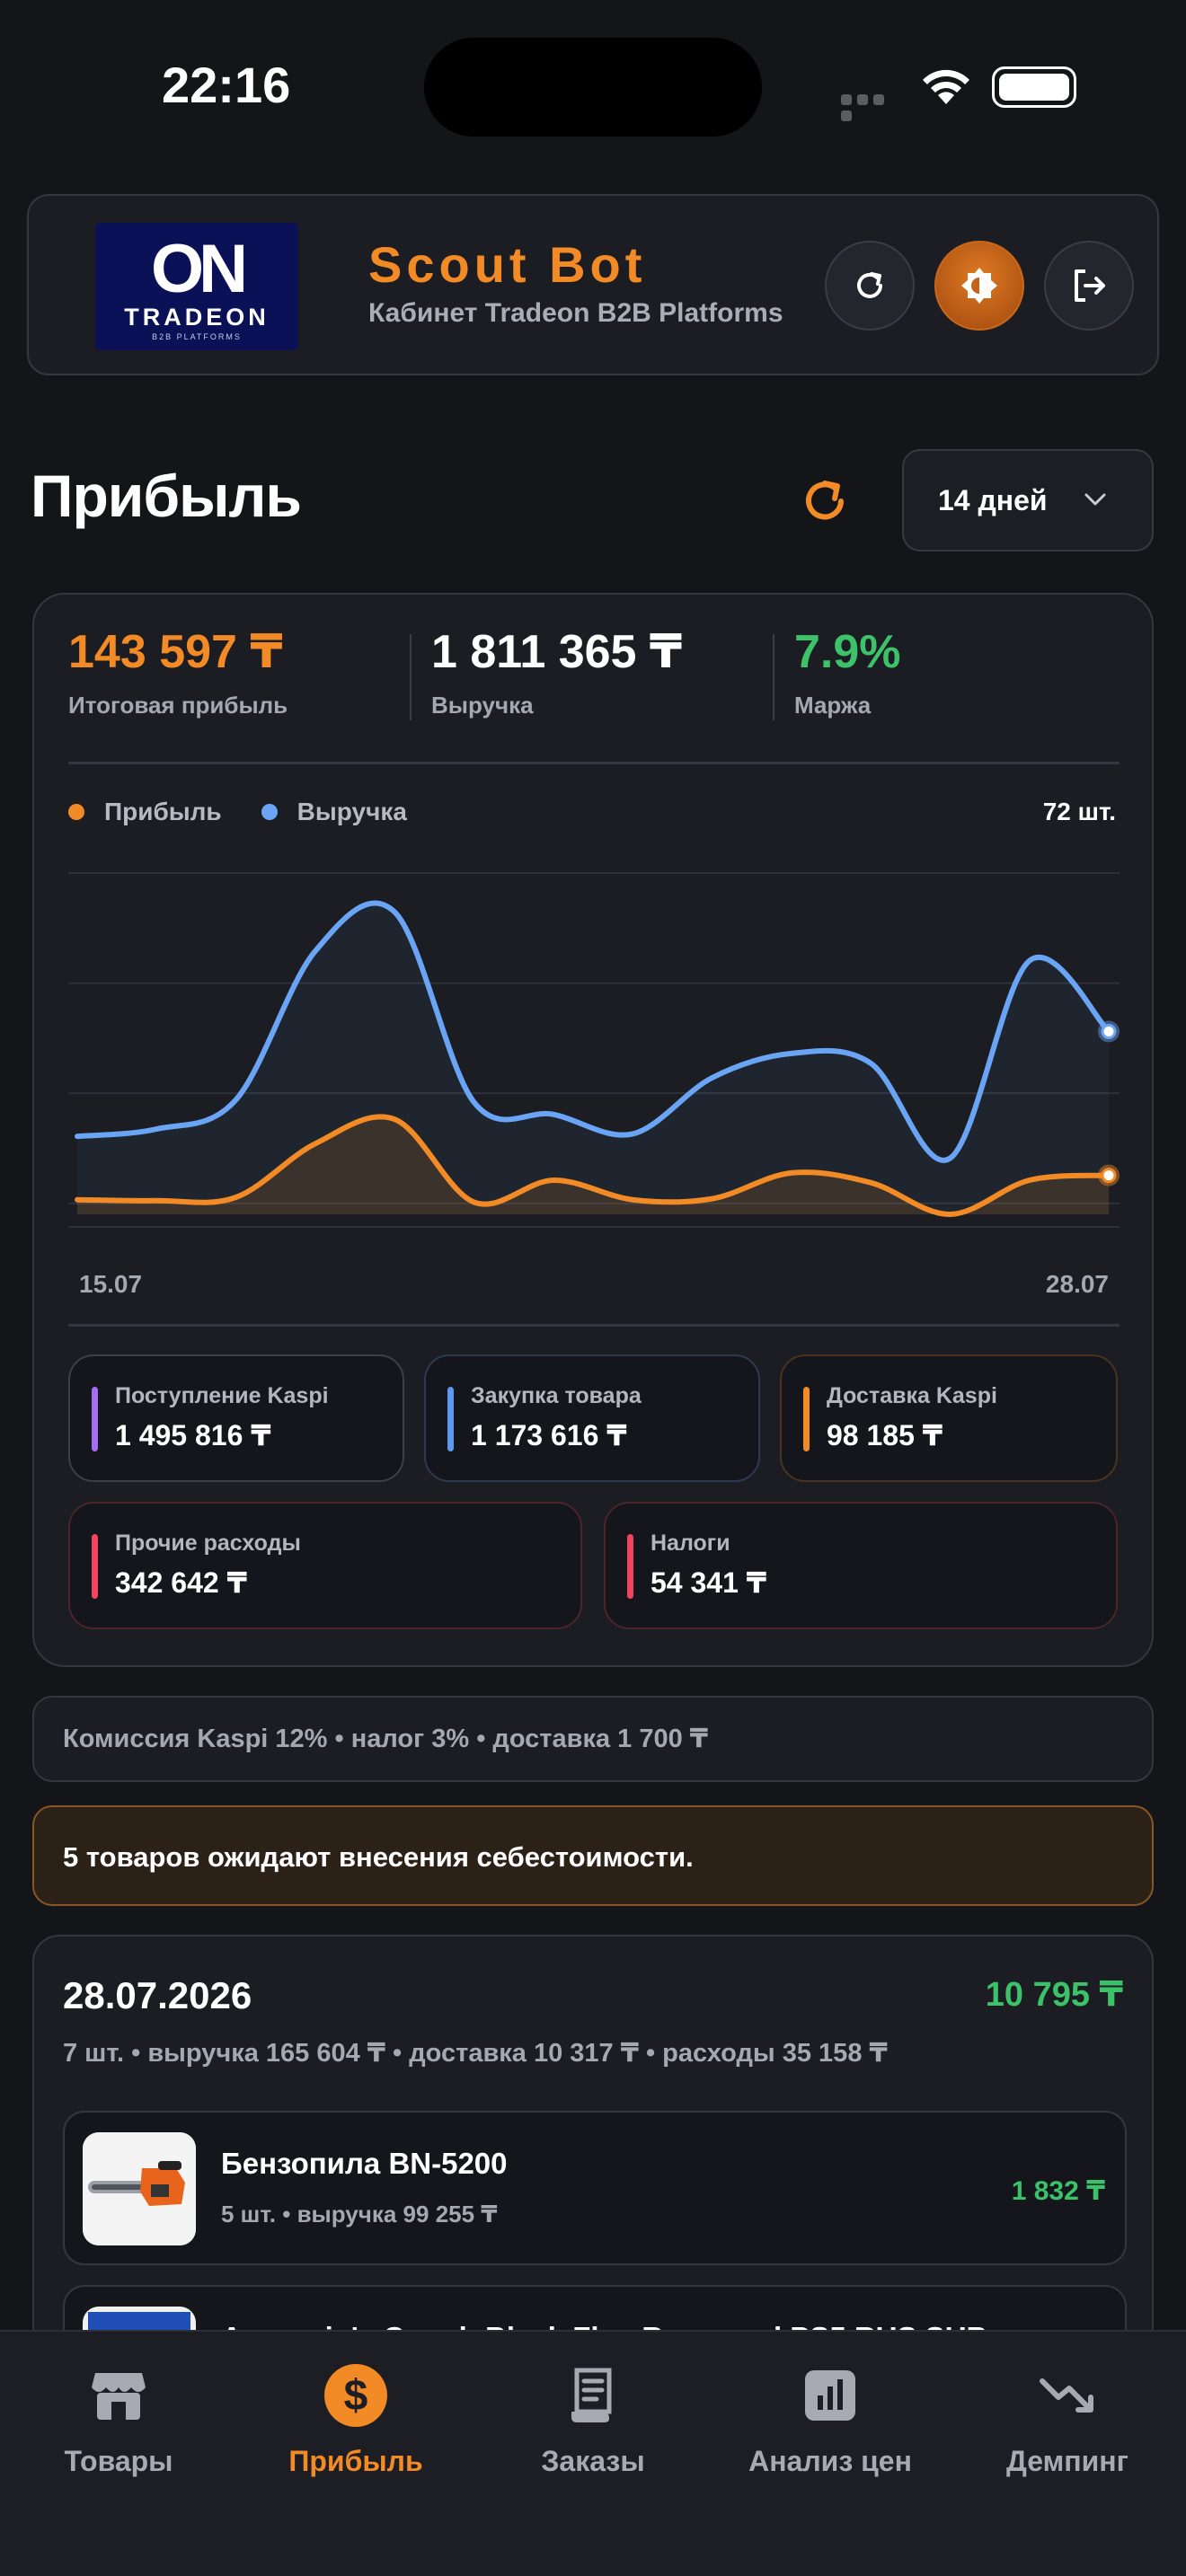  I want to click on kpi-kaspi-income: Поступление Kaspi 1 495 816 ₸, so click(236, 1418).